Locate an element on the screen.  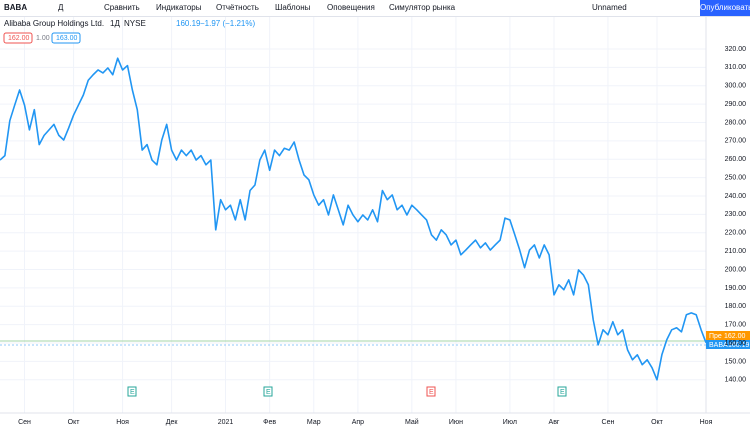
legend-interval: 1Д is located at coordinates (115, 23).